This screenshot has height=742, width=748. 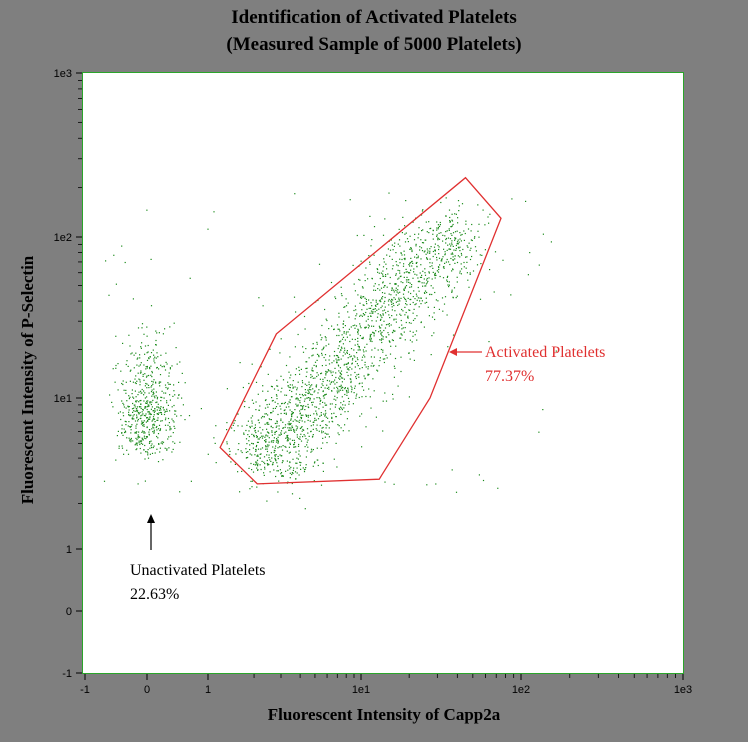 I want to click on x-axis-label: Fluorescent Intensity of Capp2a, so click(x=384, y=714).